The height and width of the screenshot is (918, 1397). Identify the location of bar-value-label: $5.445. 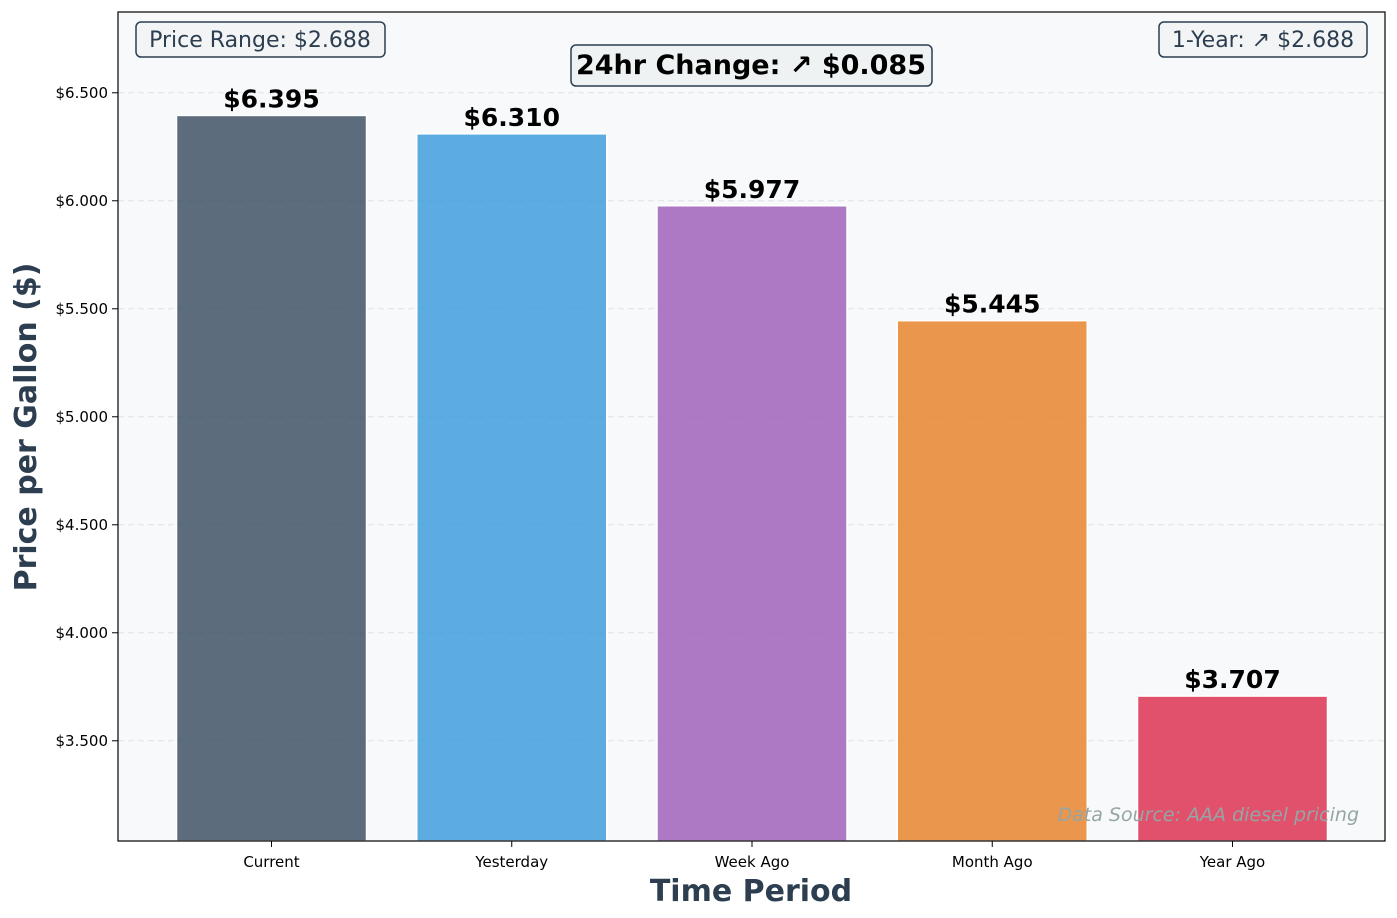
(992, 304).